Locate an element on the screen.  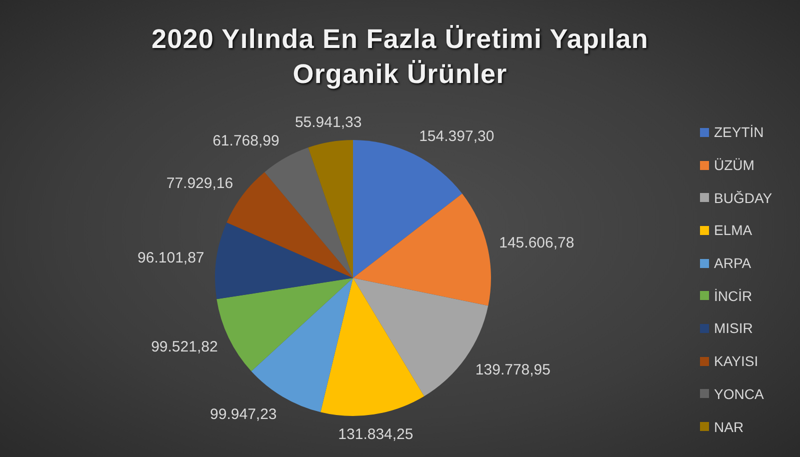
data-label: 77.929,16 is located at coordinates (200, 183).